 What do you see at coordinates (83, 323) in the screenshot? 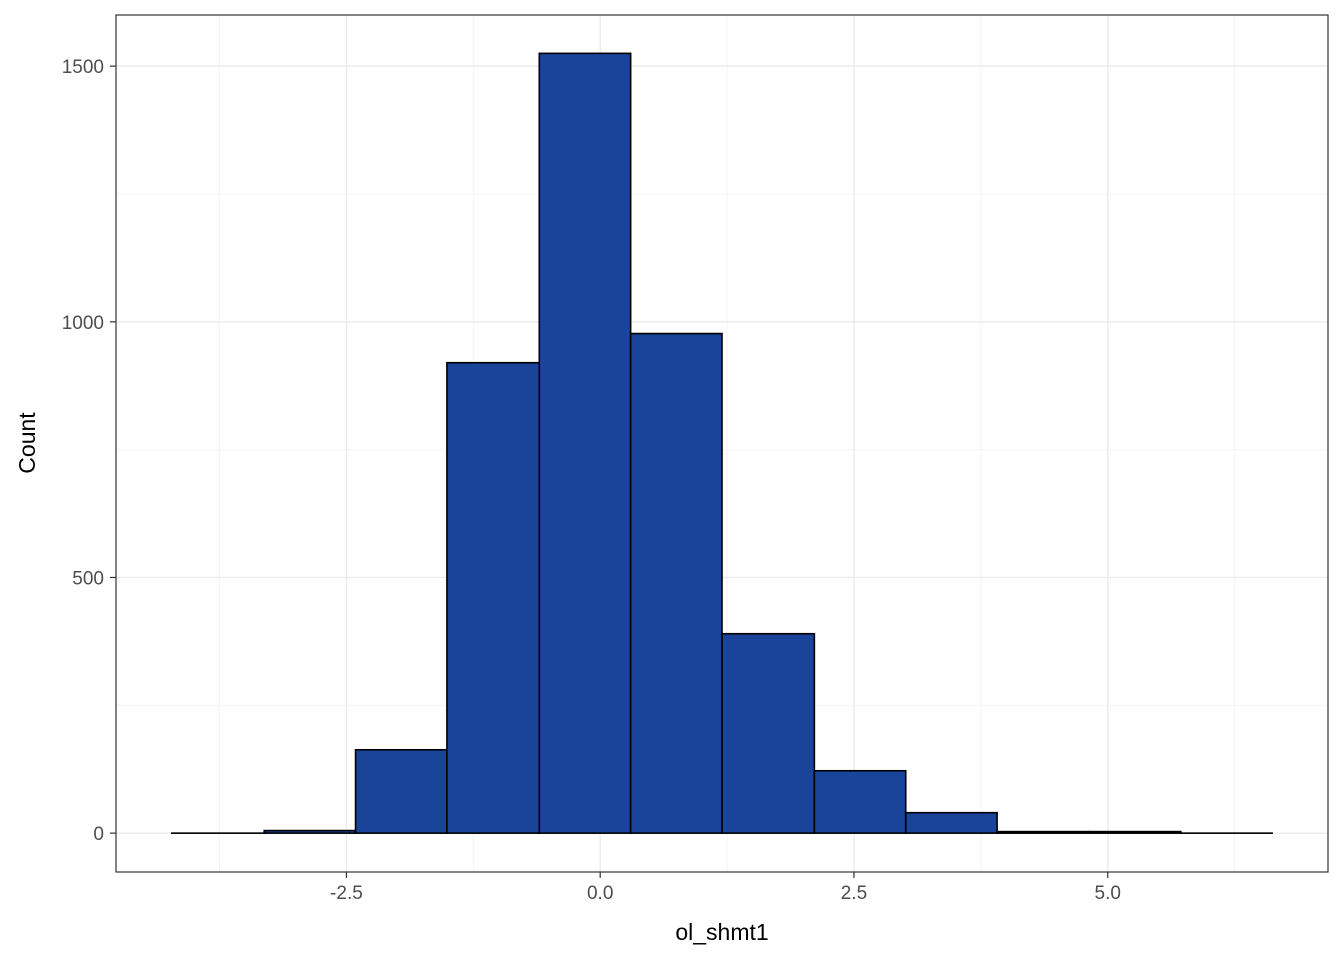
I see `y-tick-label: 1000` at bounding box center [83, 323].